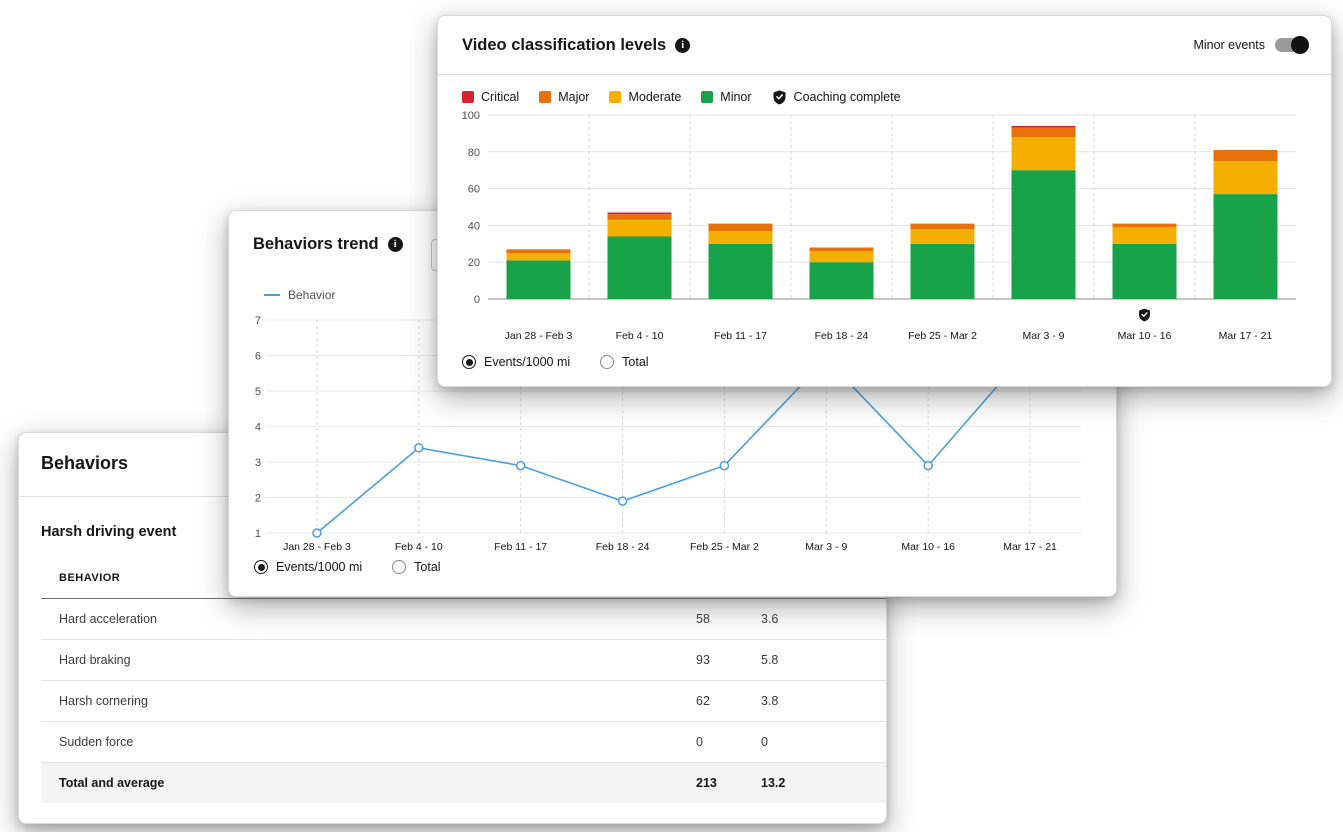  I want to click on table-total-row: Total and average 213 13.2, so click(463, 783).